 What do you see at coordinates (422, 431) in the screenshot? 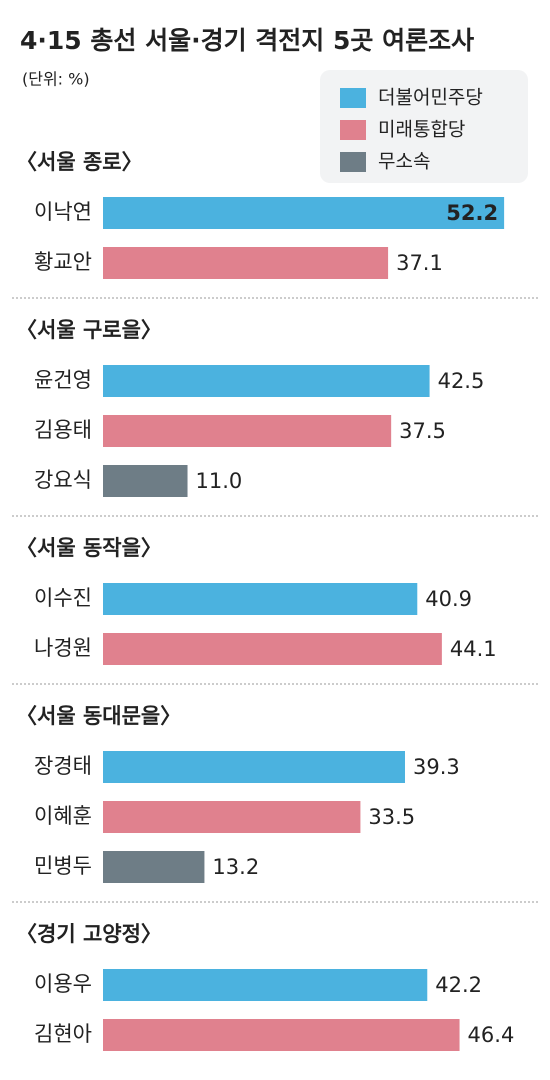
I see `value-label: 37.5` at bounding box center [422, 431].